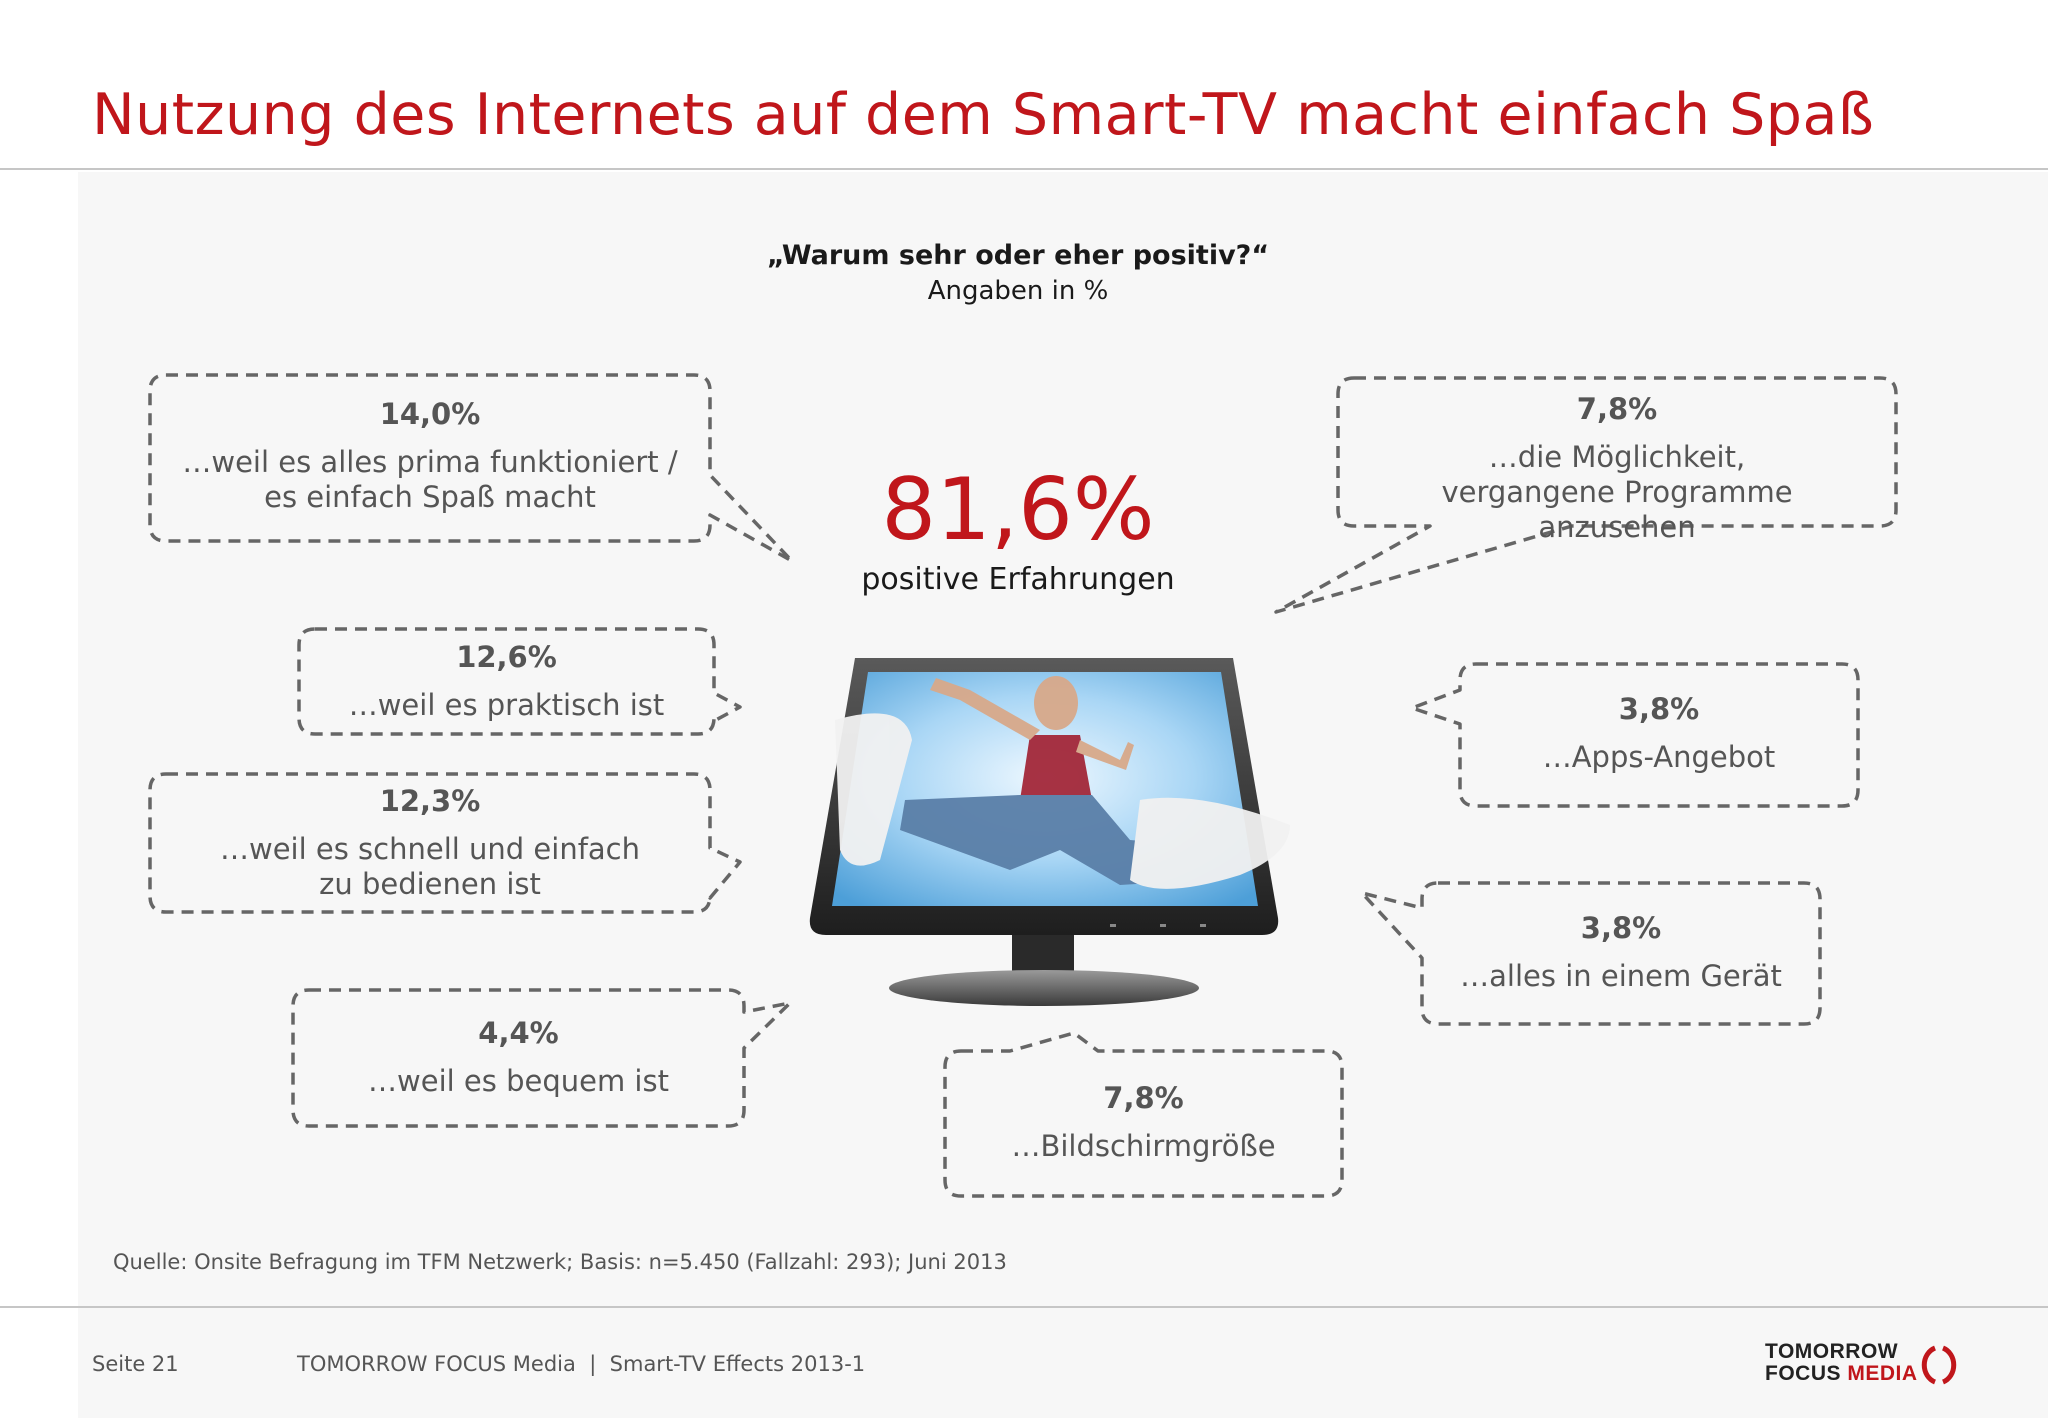 The width and height of the screenshot is (2048, 1418). I want to click on question-heading: „Warum sehr oder eher positiv?“, so click(1018, 255).